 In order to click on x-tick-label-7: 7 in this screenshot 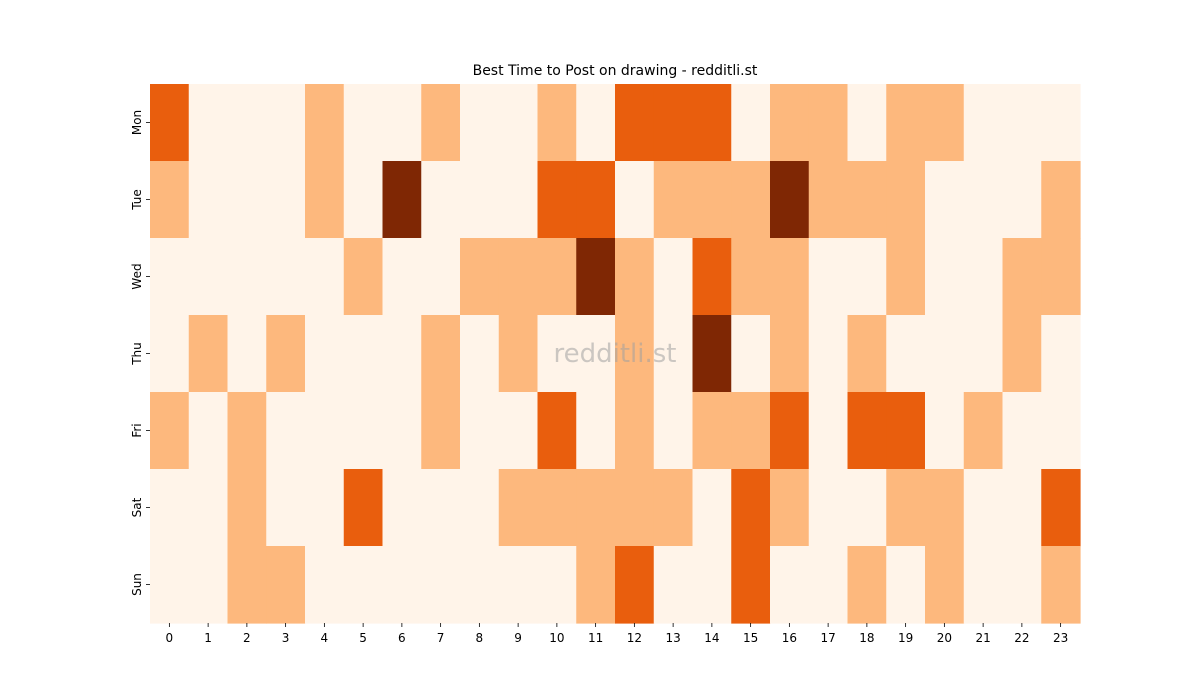, I will do `click(441, 638)`.